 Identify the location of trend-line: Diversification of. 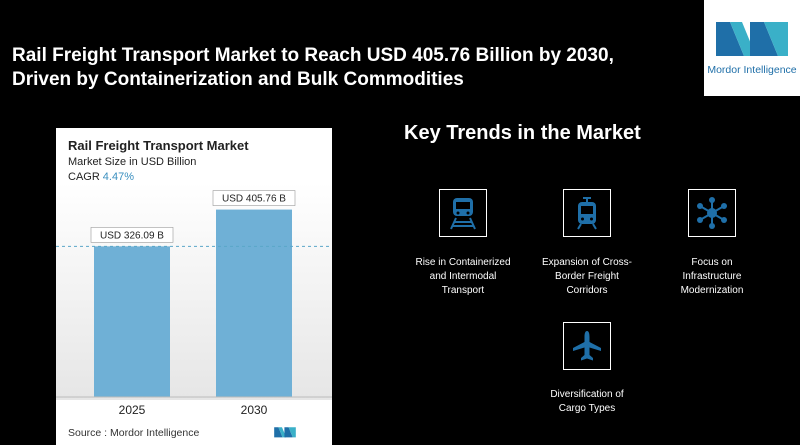
(587, 394).